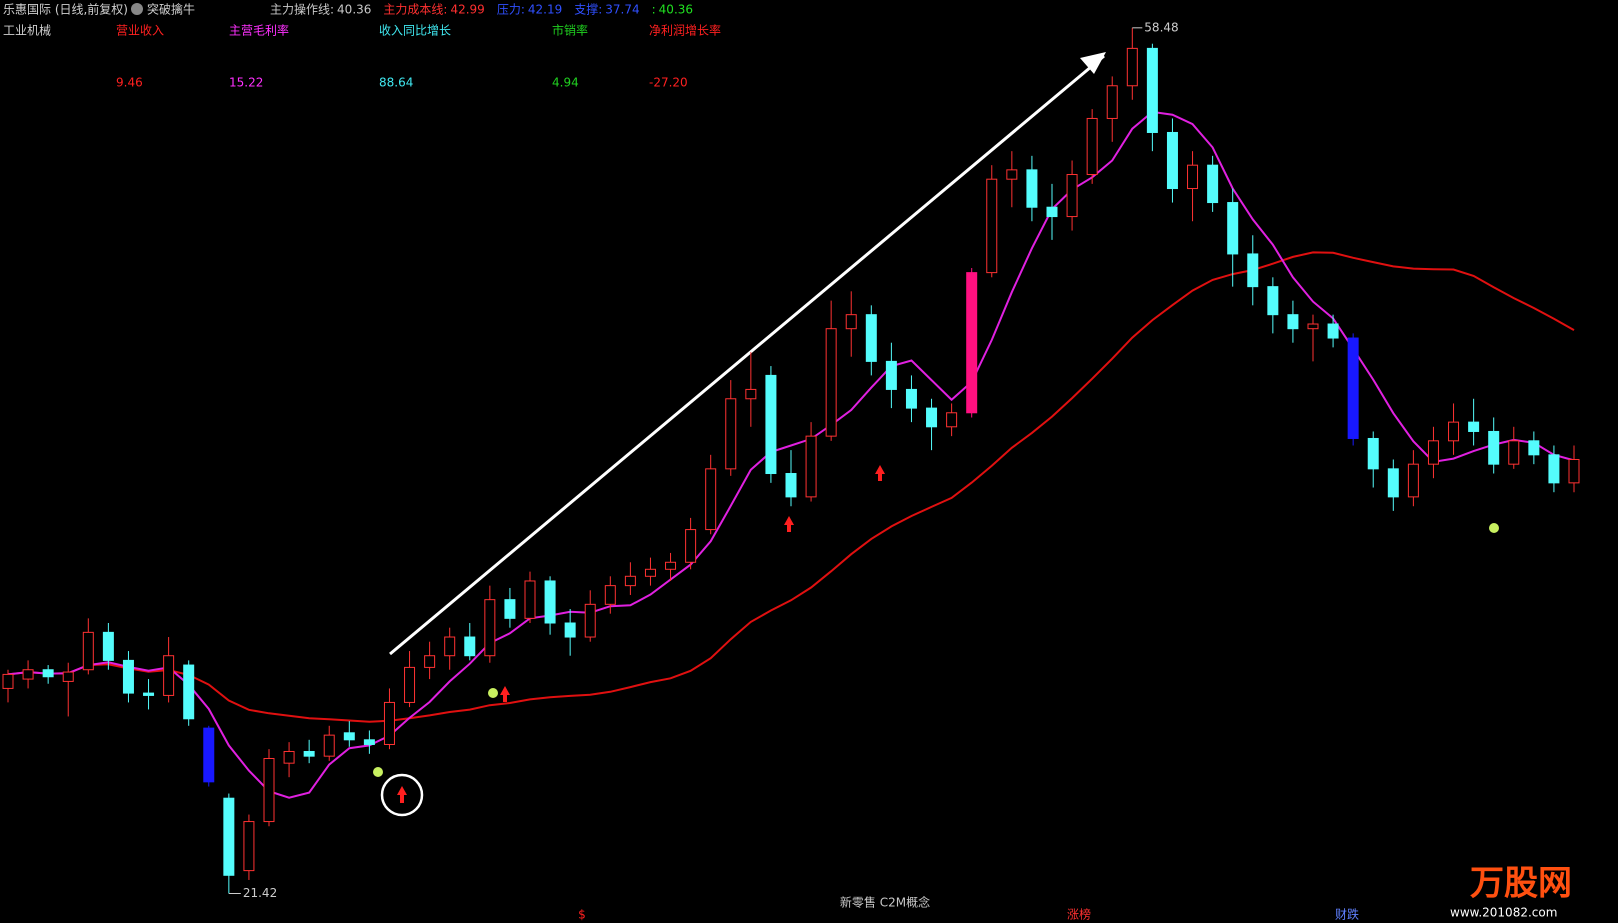 Image resolution: width=1618 pixels, height=923 pixels. What do you see at coordinates (545, 10) in the screenshot?
I see `indicator-value: 42.19` at bounding box center [545, 10].